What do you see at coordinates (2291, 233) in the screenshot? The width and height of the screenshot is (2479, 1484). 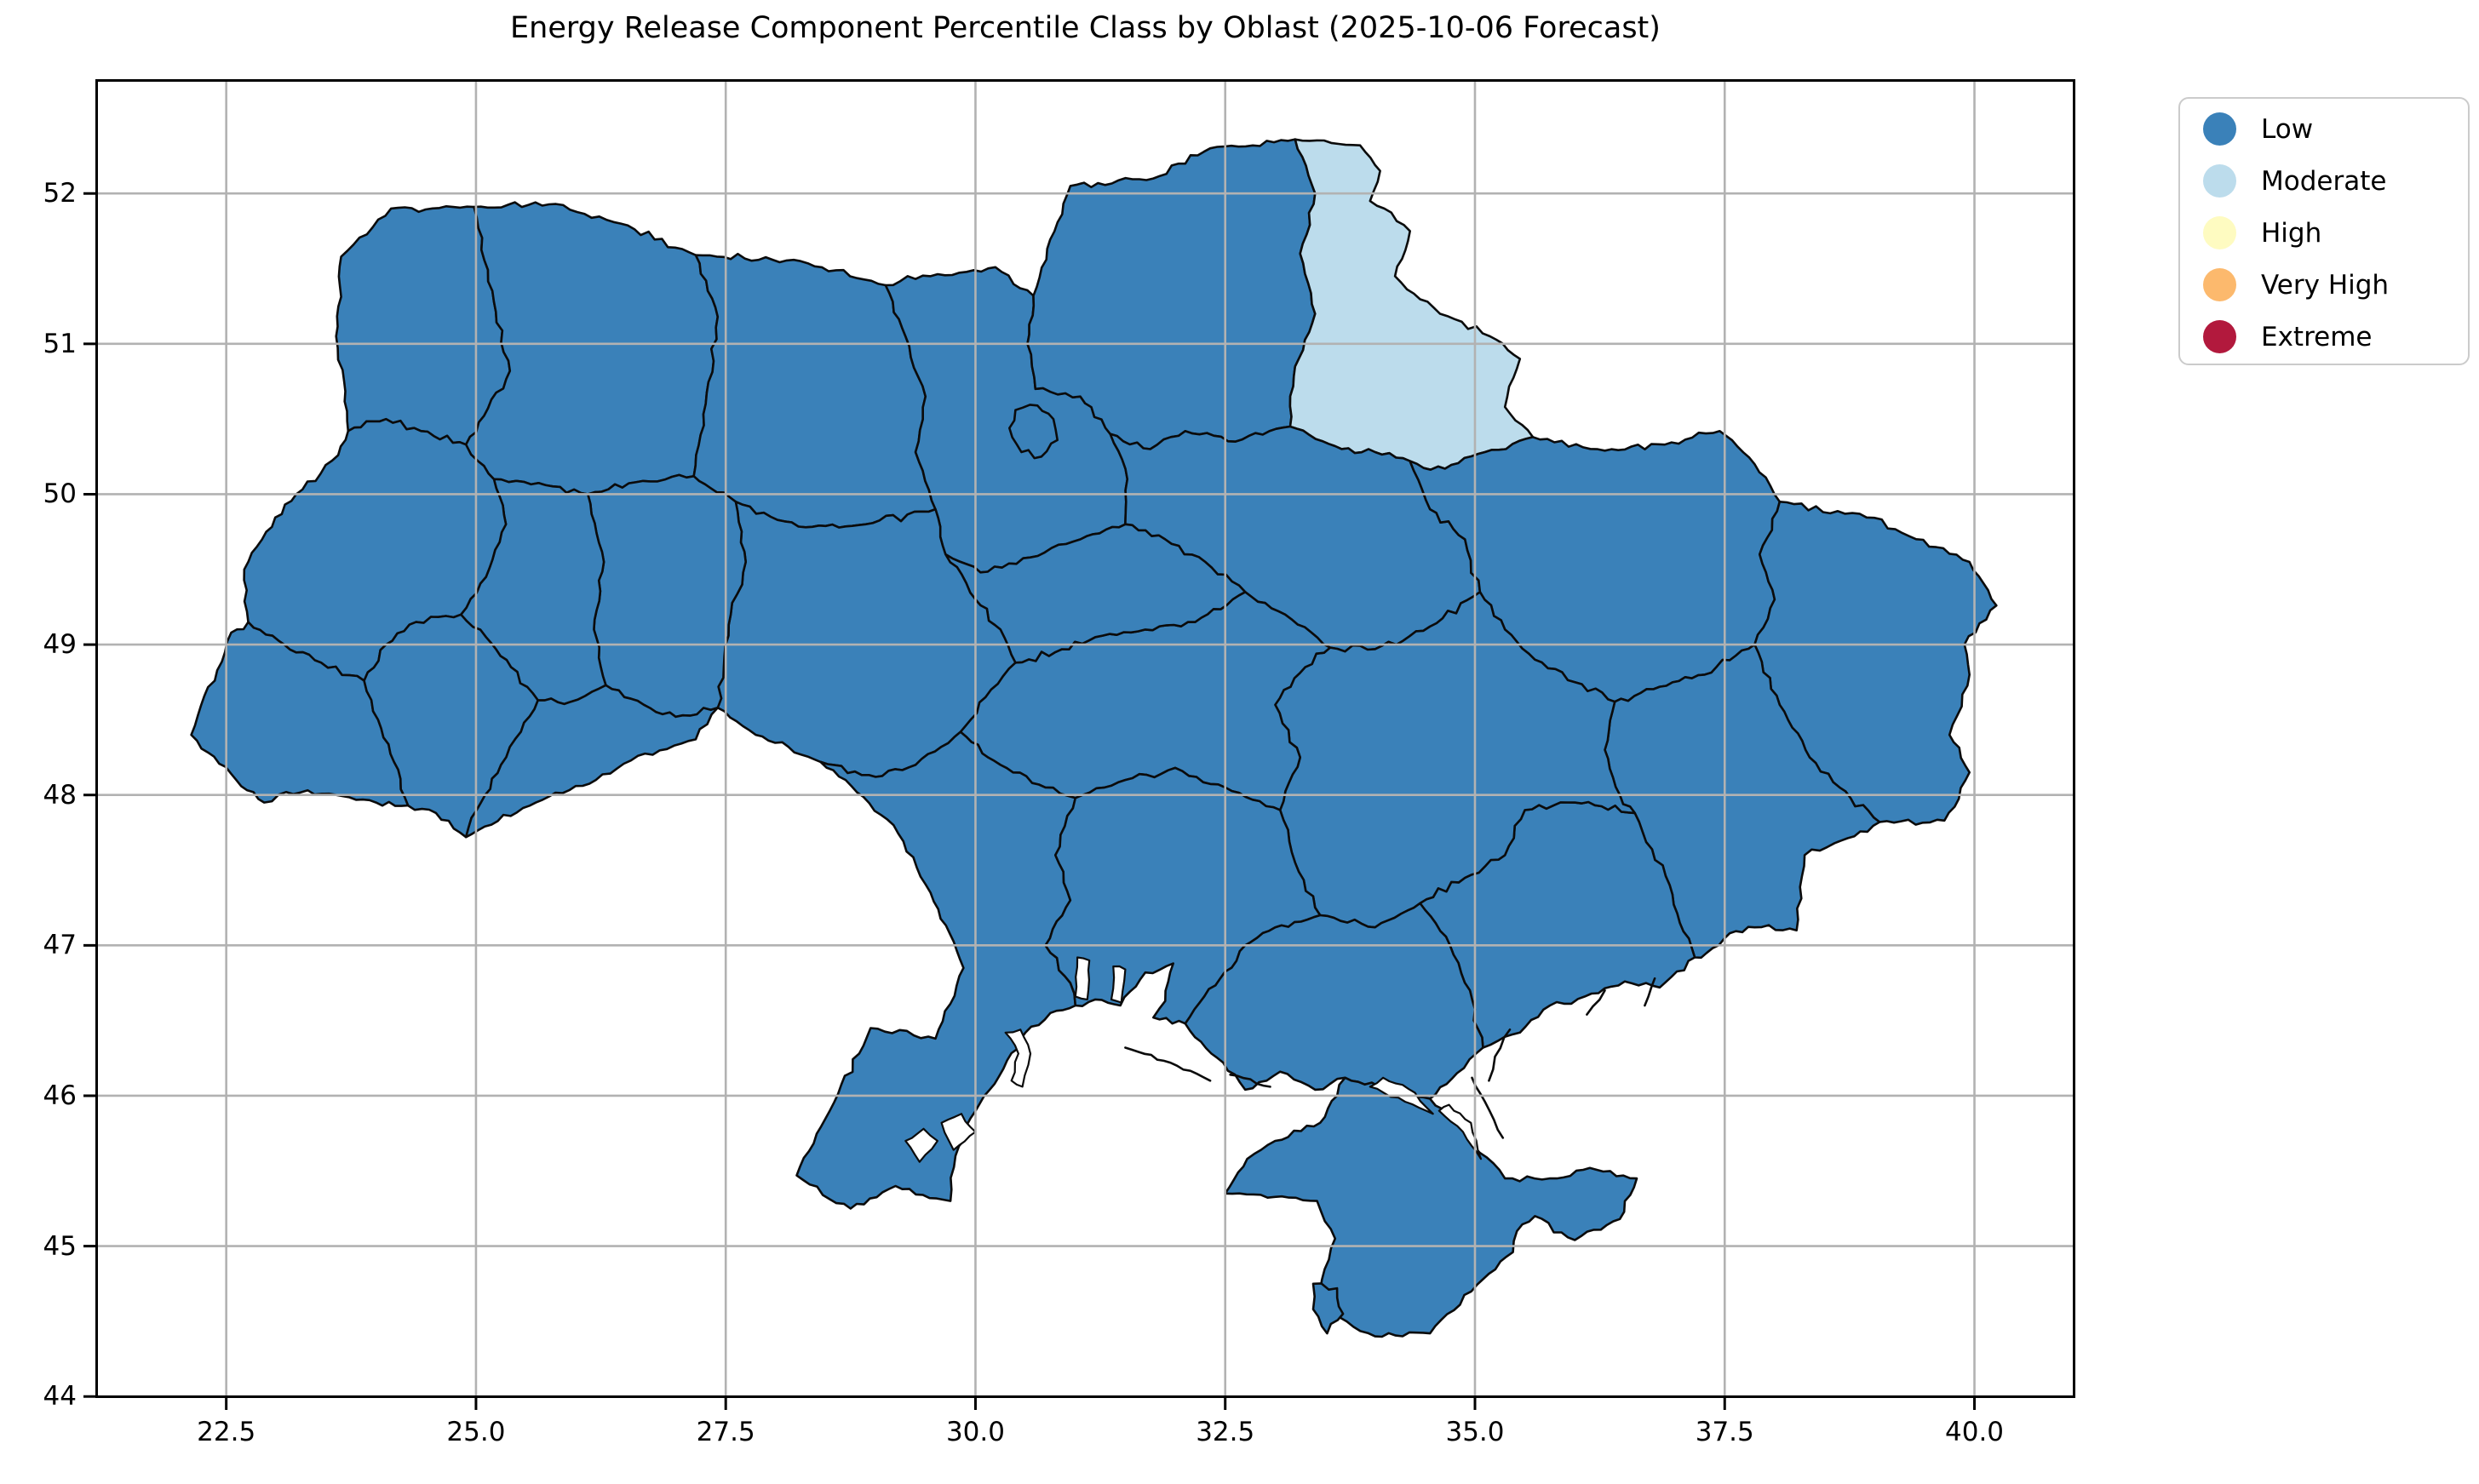 I see `legend-label-high: High` at bounding box center [2291, 233].